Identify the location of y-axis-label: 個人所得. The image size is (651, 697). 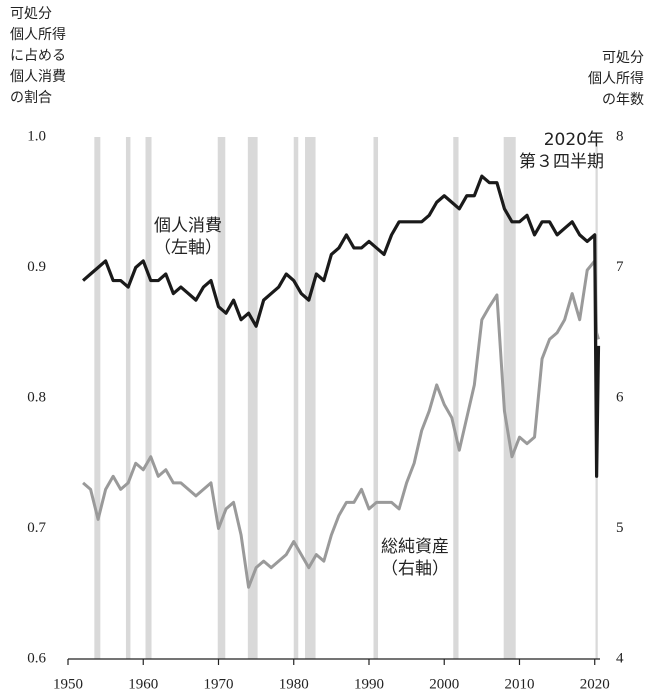
(38, 34).